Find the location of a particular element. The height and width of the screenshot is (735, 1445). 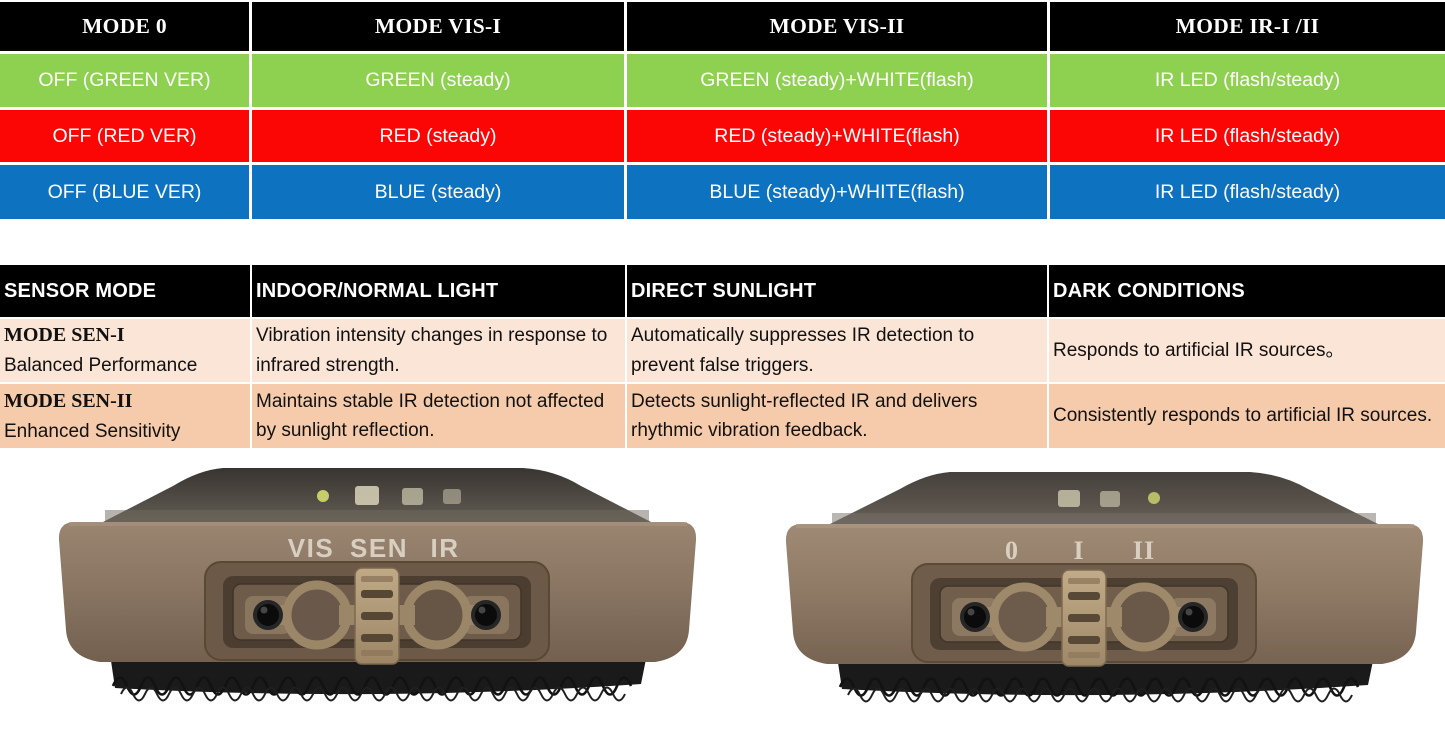

selector-label-ir: IR is located at coordinates (445, 548).